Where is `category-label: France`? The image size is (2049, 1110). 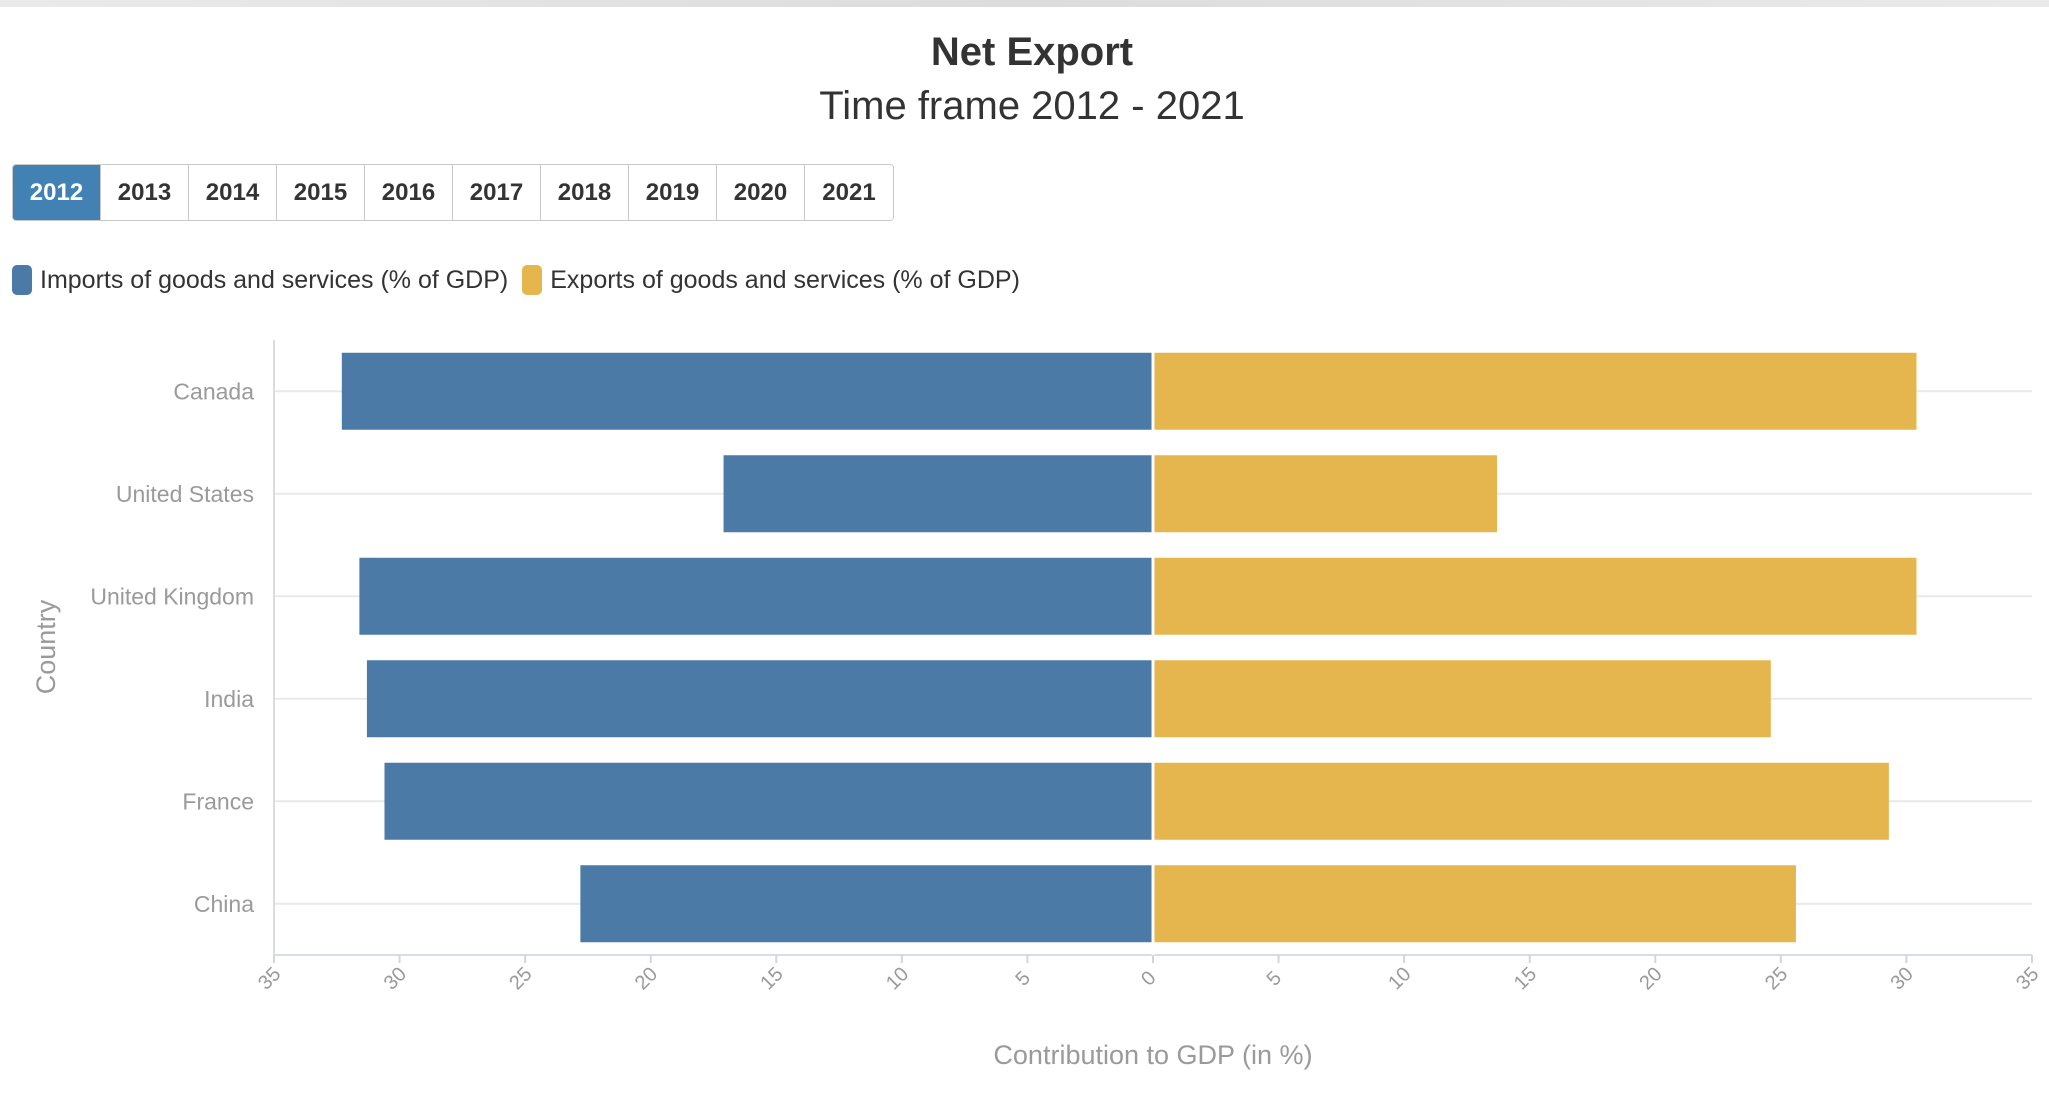
category-label: France is located at coordinates (218, 801).